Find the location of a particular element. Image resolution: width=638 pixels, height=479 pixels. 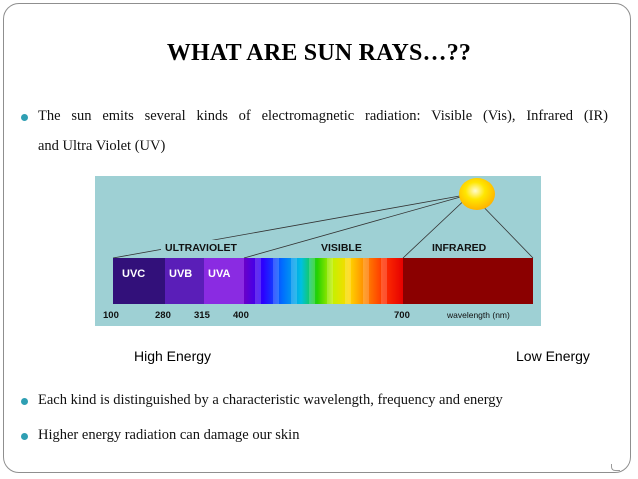

visible-label-bg is located at coordinates (349, 246).